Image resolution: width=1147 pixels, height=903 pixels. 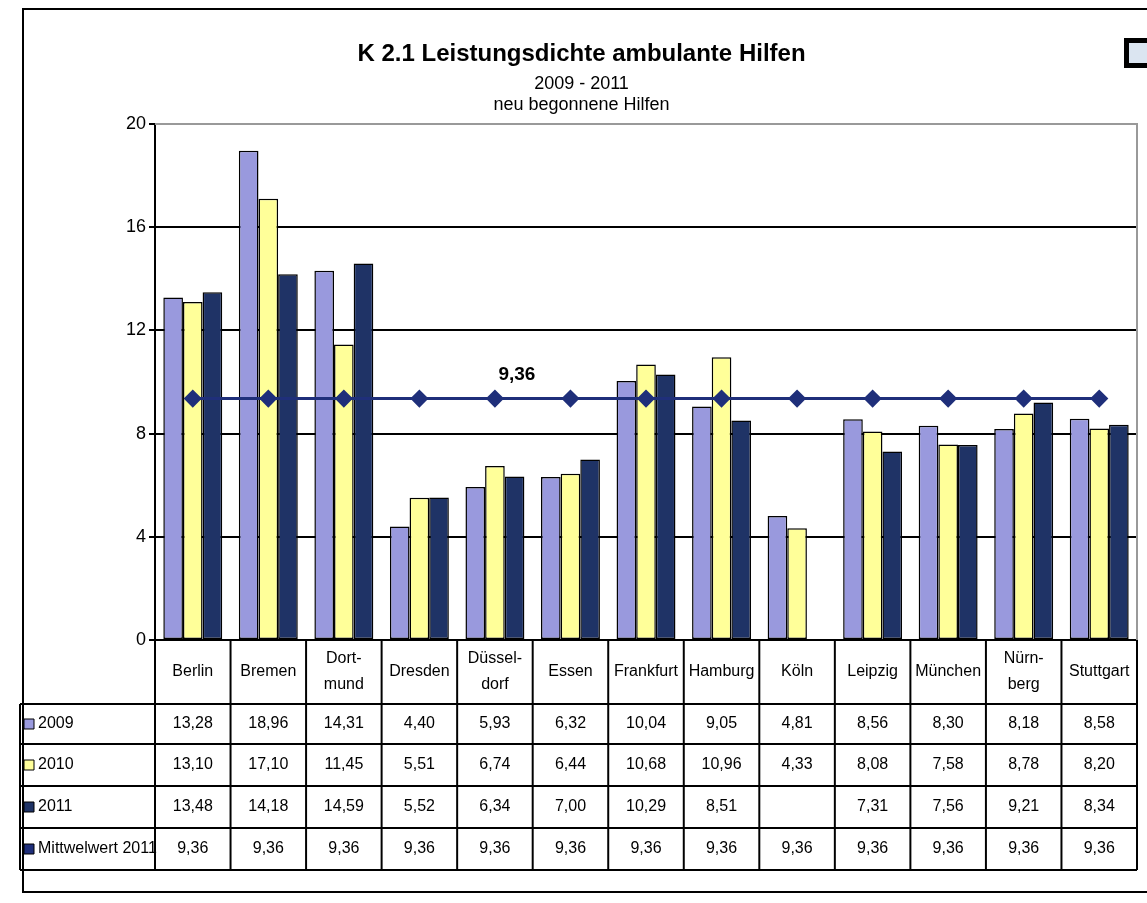 I want to click on y-tick-label: 0, so click(x=140, y=638).